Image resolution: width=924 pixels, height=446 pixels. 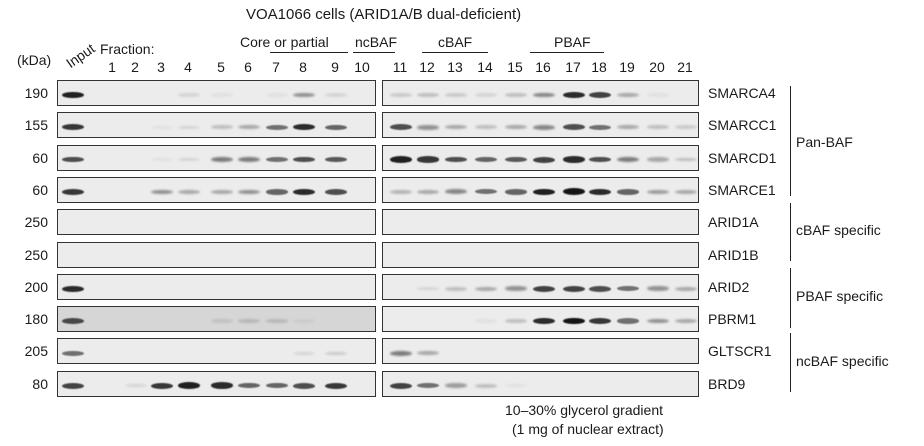 I want to click on footer-line-1: 10–30% glycerol gradient, so click(x=584, y=410).